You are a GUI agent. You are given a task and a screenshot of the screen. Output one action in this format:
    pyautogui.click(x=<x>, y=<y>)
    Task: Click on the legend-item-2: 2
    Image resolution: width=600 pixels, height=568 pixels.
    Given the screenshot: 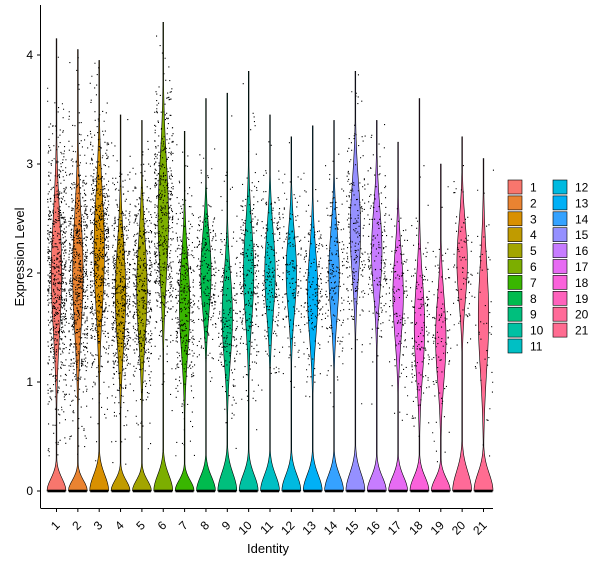 What is the action you would take?
    pyautogui.click(x=522, y=203)
    